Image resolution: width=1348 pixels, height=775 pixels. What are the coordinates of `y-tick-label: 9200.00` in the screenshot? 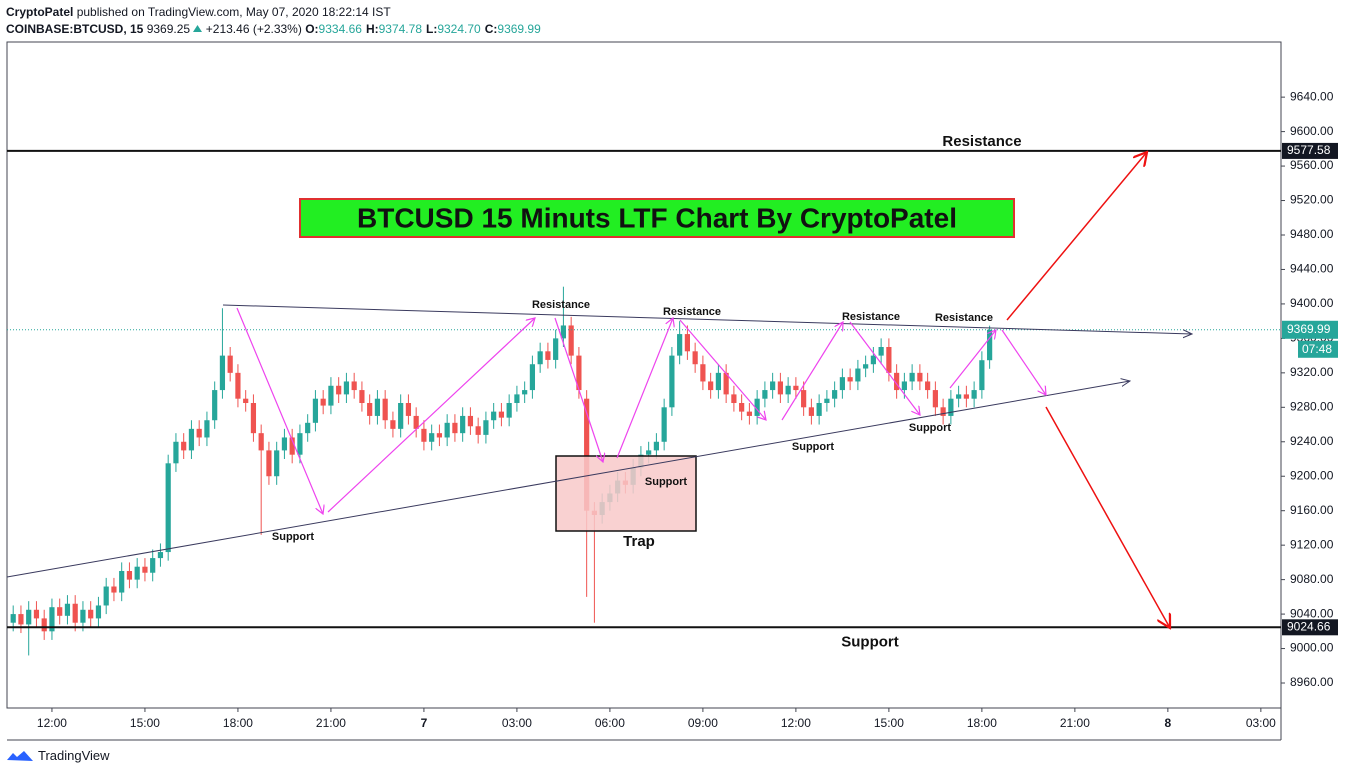 It's located at (1312, 475).